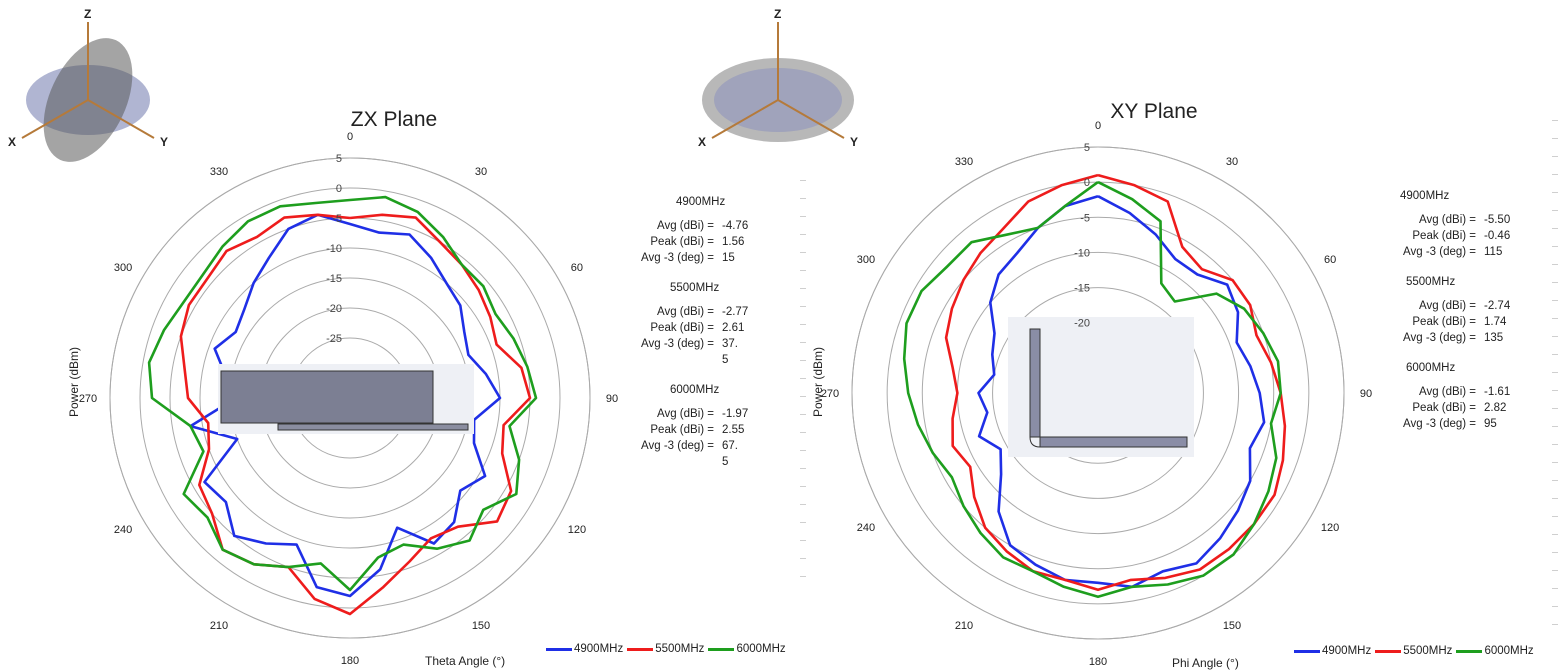 The image size is (1564, 670). Describe the element at coordinates (12, 142) in the screenshot. I see `x-axis-label: X` at that location.